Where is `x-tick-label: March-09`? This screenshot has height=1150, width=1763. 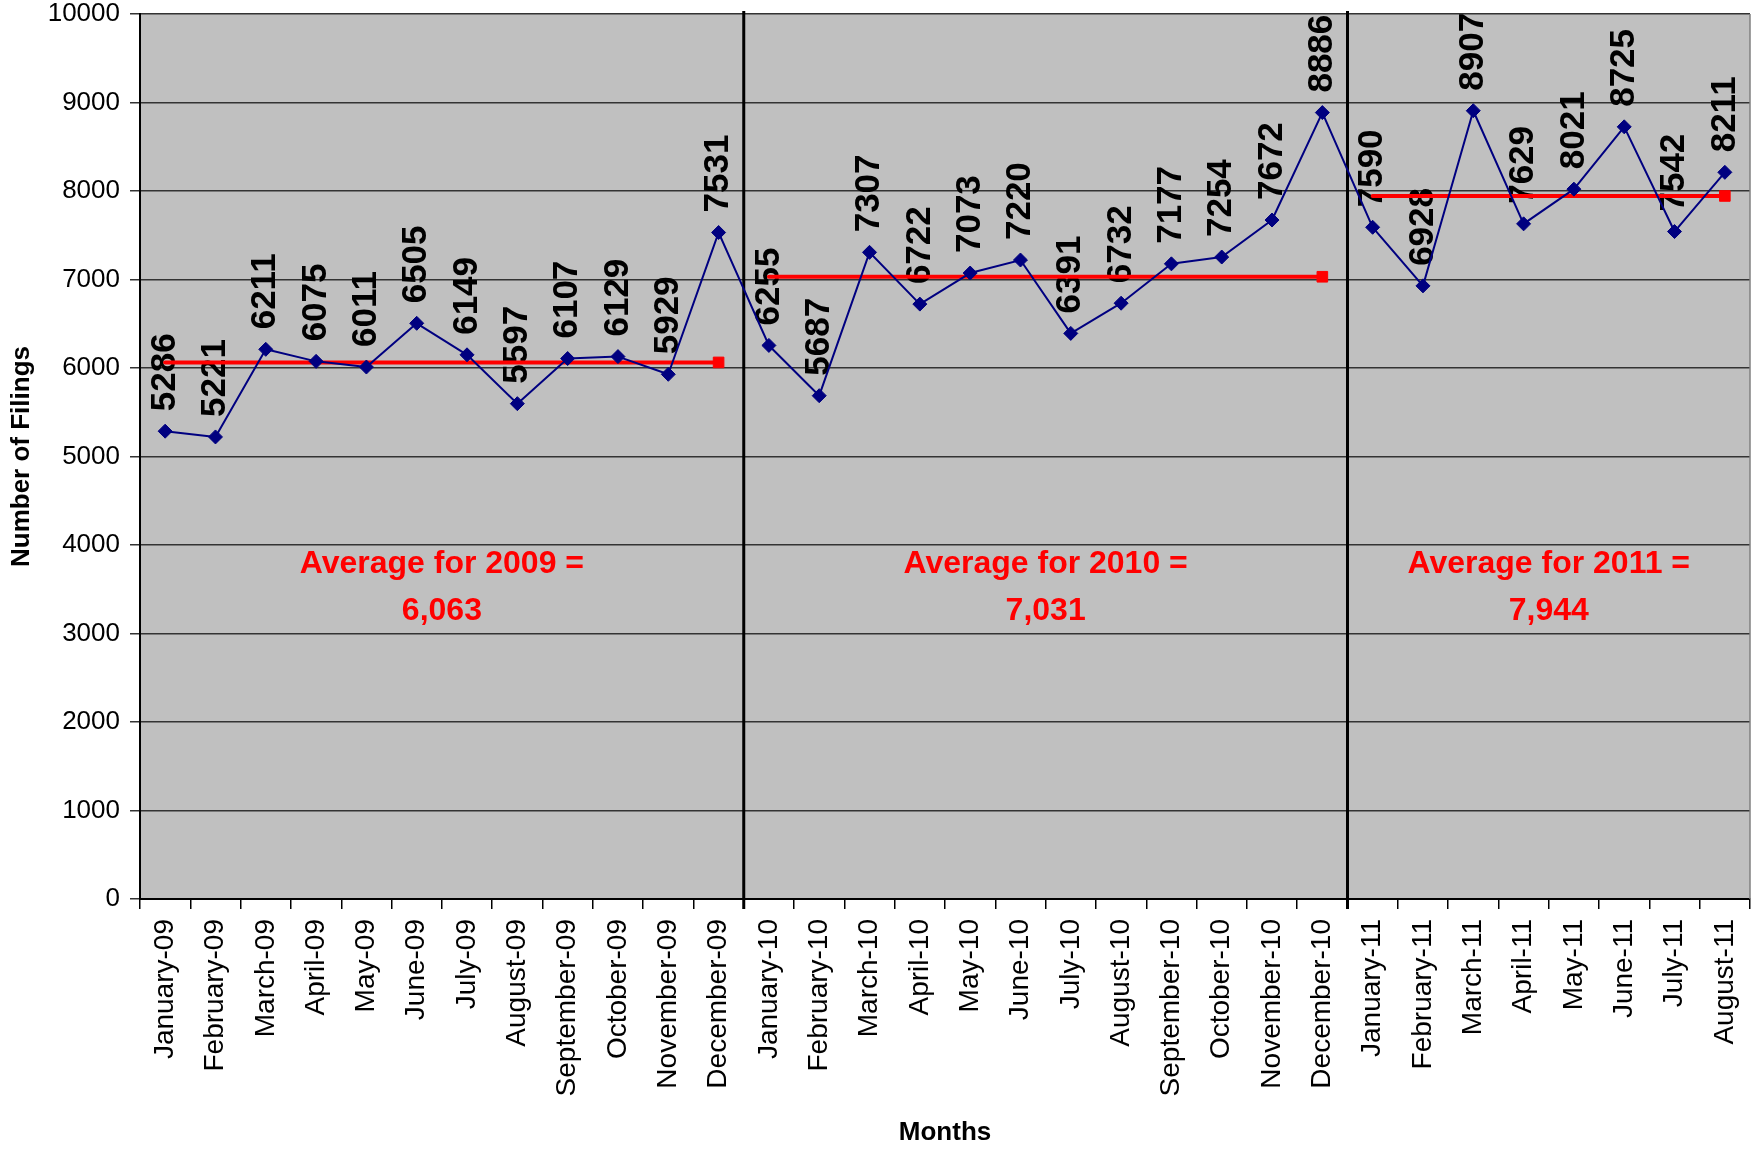
x-tick-label: March-09 is located at coordinates (264, 978).